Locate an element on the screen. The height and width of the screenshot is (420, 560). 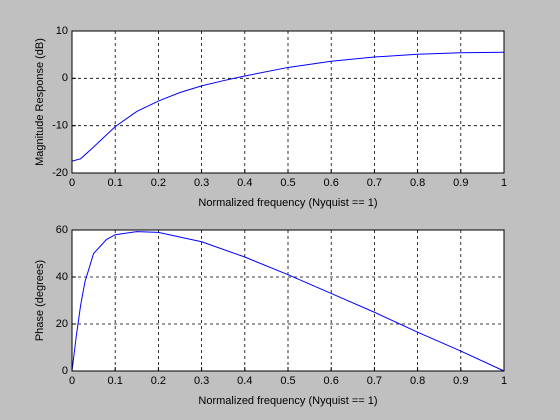
y-axis-label: Phase (degrees) is located at coordinates (40, 300).